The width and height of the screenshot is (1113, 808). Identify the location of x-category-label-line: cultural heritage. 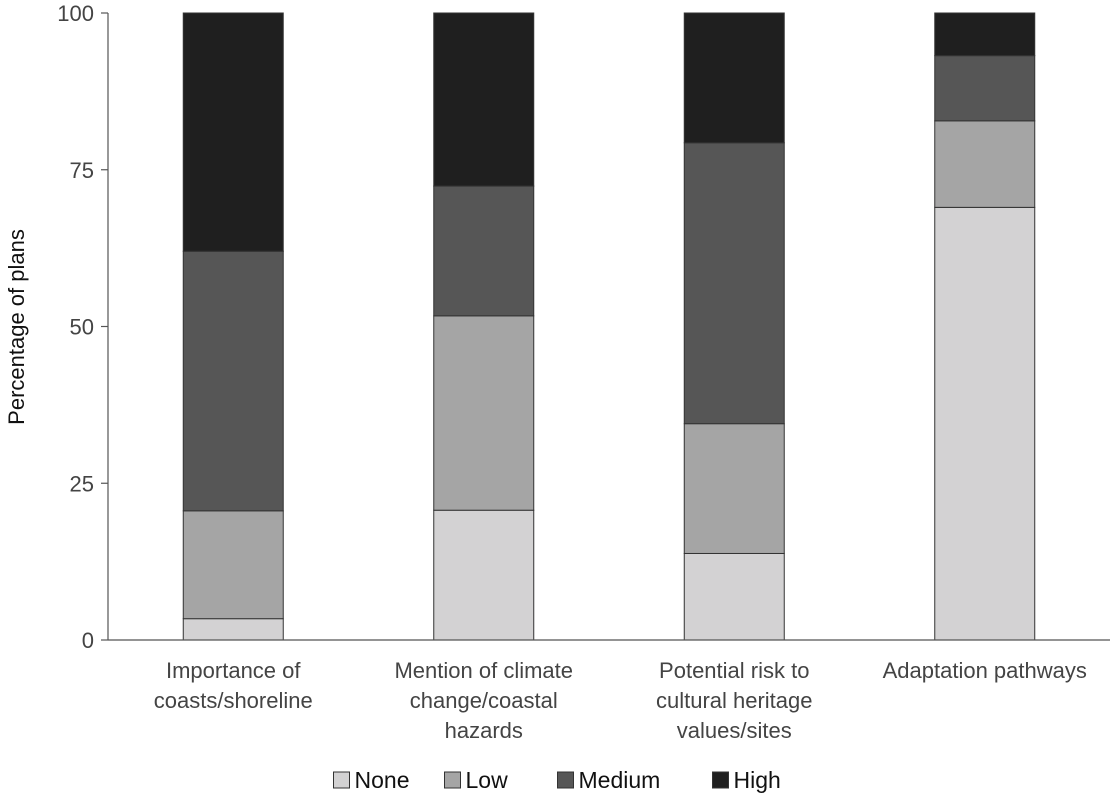
(734, 700).